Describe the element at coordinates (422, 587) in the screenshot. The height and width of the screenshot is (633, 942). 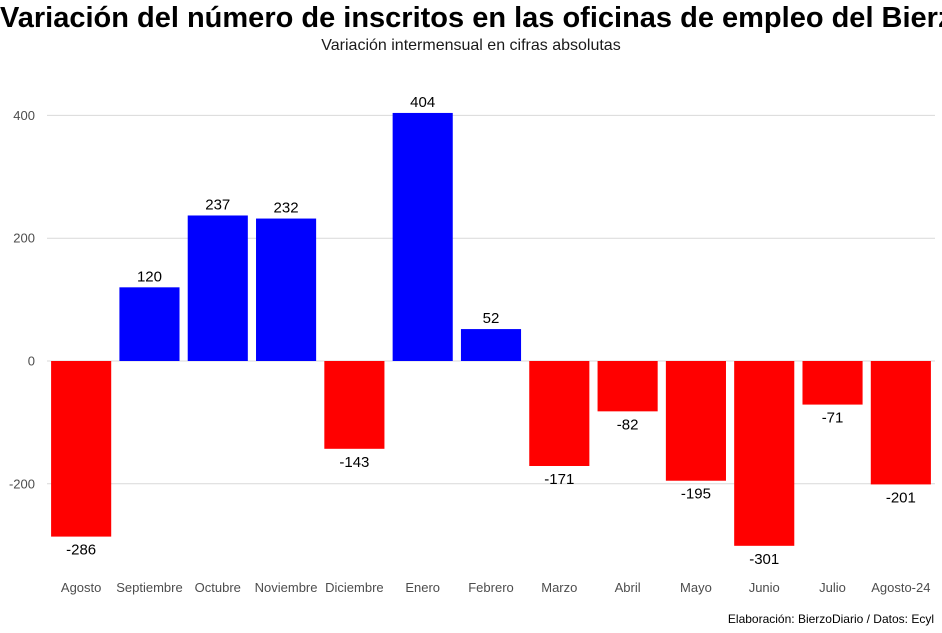
I see `x-tick-label: Enero` at that location.